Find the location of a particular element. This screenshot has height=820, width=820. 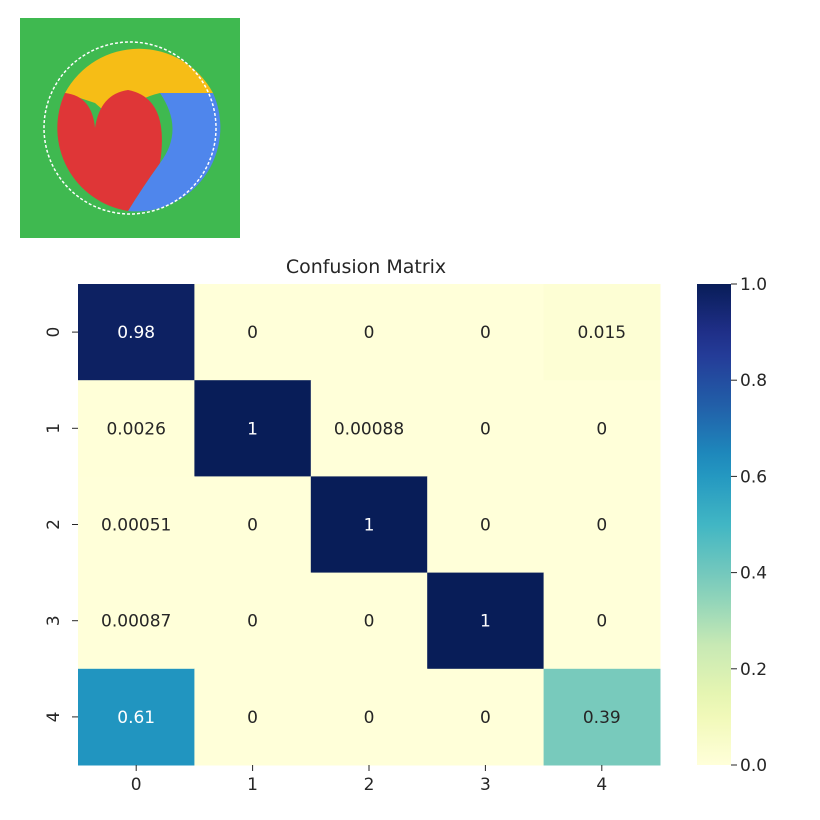

y-tick-label-0: 0 is located at coordinates (54, 332).